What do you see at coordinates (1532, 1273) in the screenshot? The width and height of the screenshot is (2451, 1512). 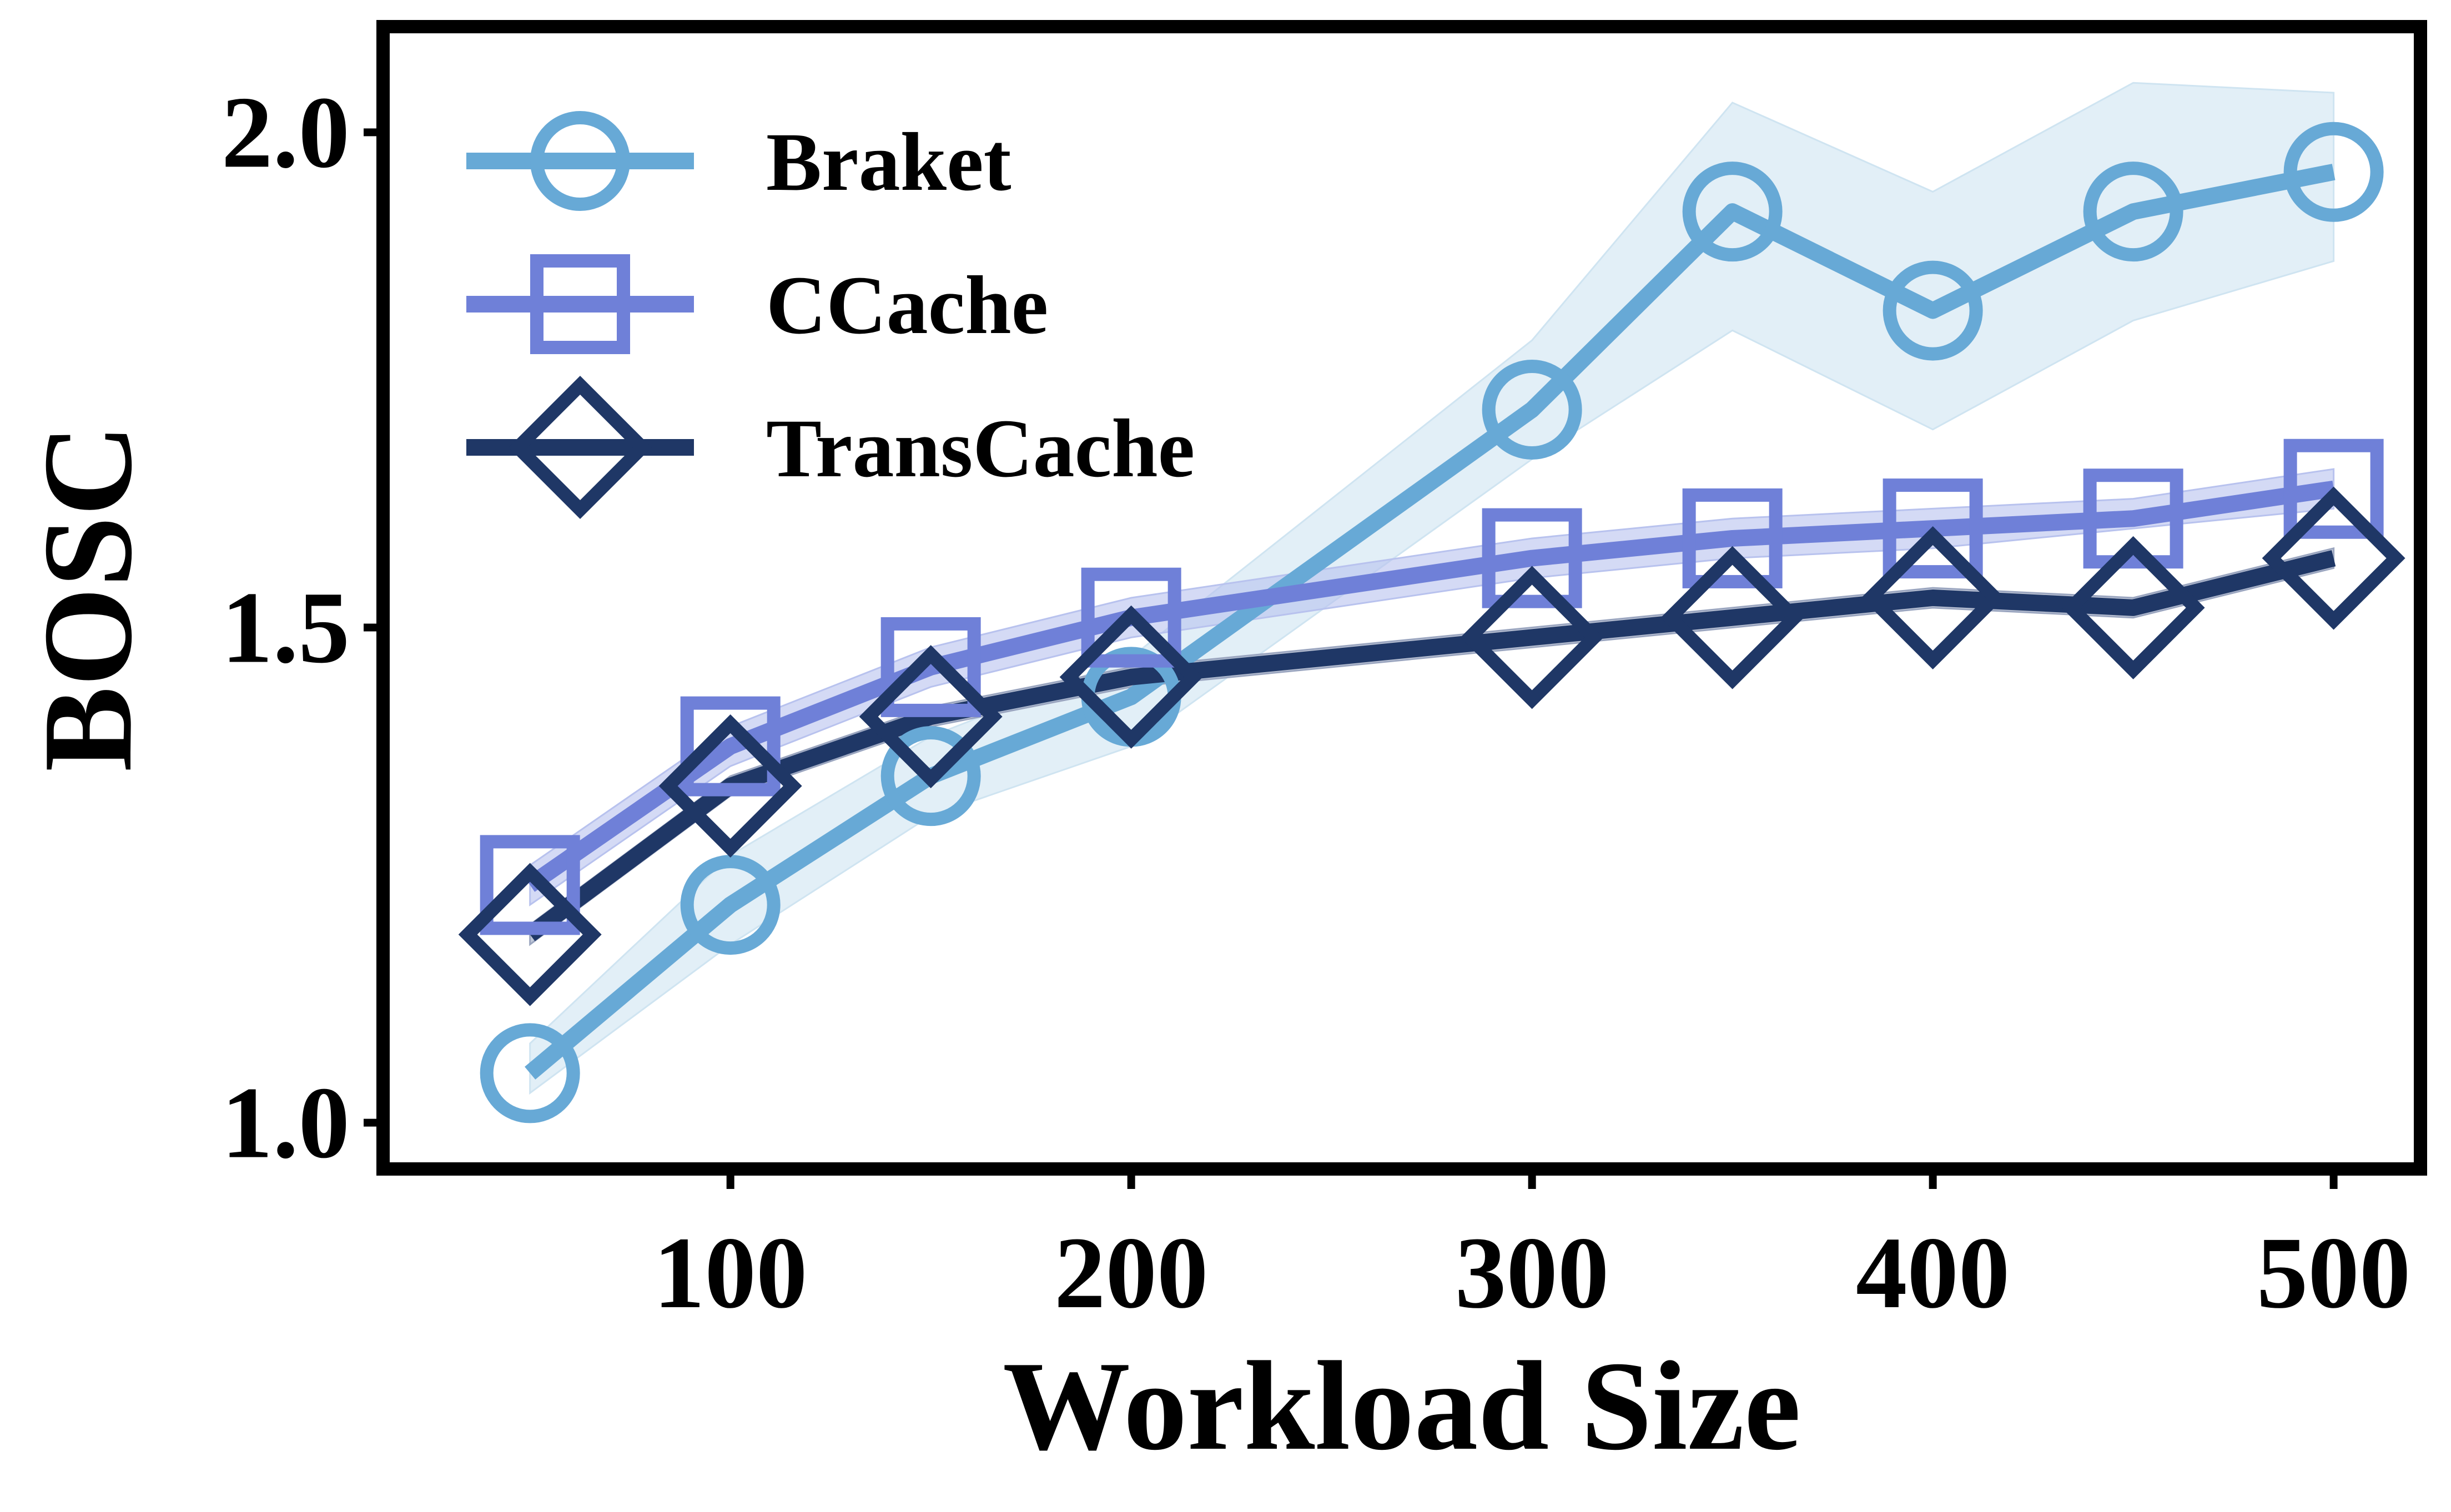 I see `x-tick-label-300: 300` at bounding box center [1532, 1273].